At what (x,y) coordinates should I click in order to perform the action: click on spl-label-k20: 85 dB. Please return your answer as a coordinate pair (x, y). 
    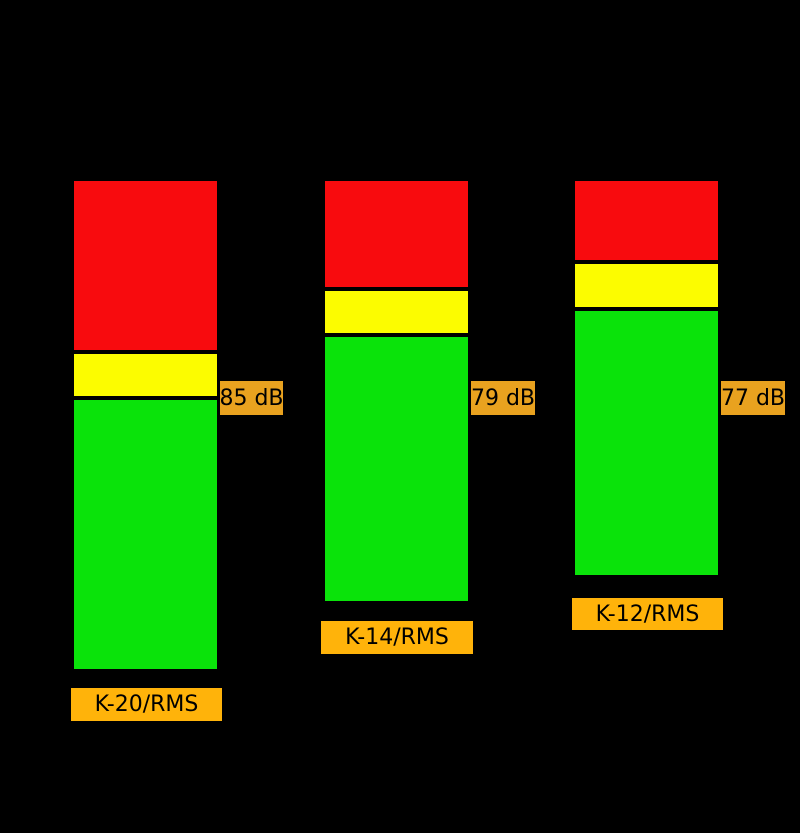
    Looking at the image, I should click on (251, 398).